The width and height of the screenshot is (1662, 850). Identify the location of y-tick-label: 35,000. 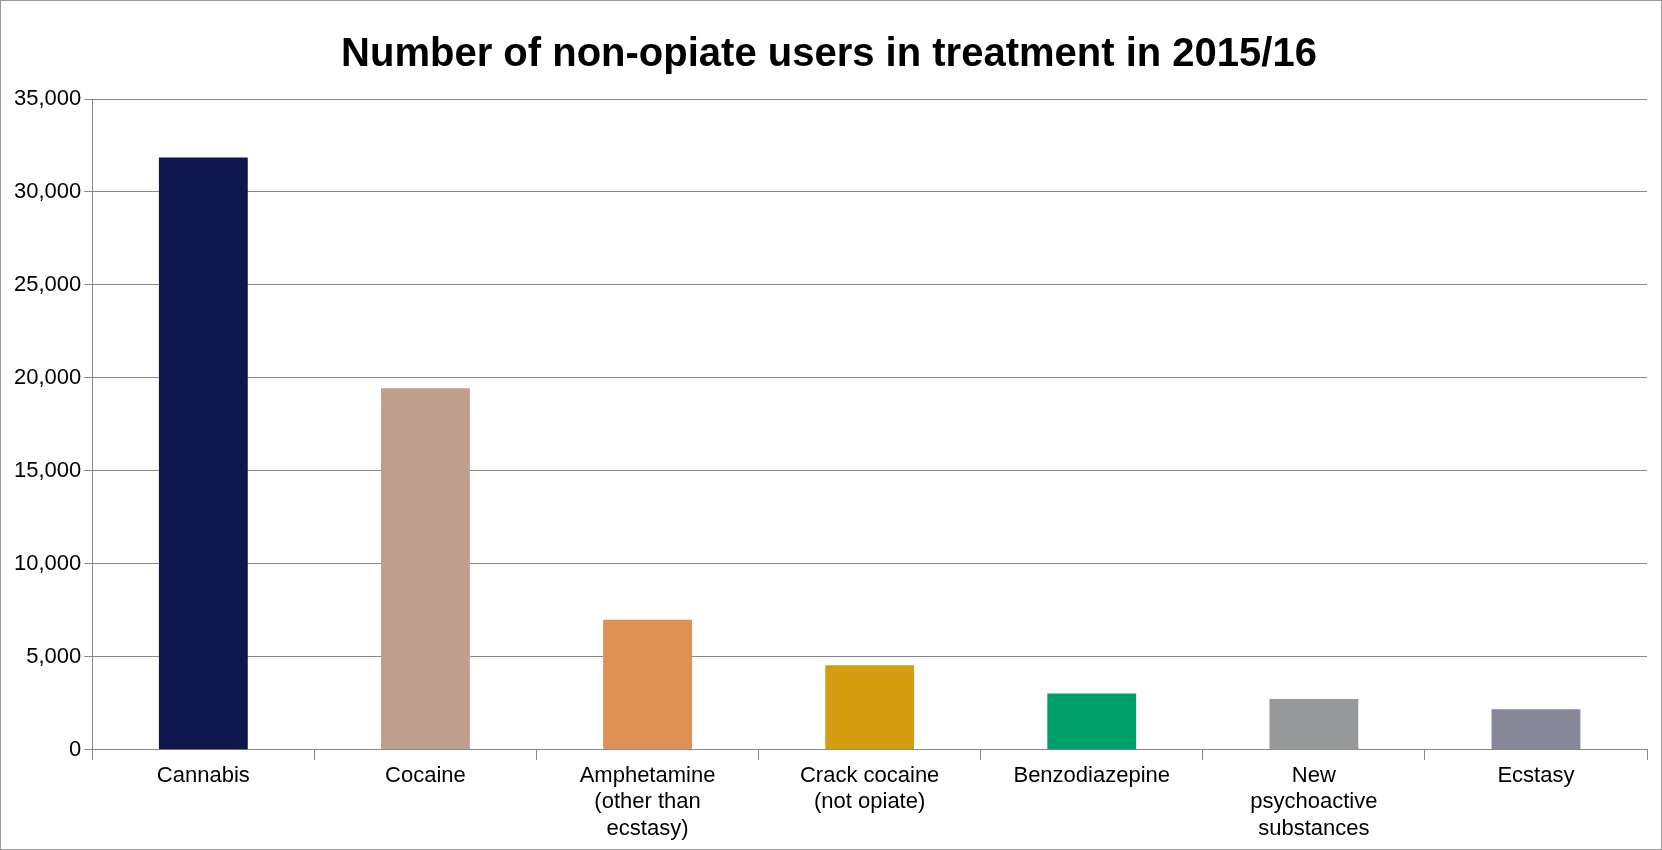
(47, 98).